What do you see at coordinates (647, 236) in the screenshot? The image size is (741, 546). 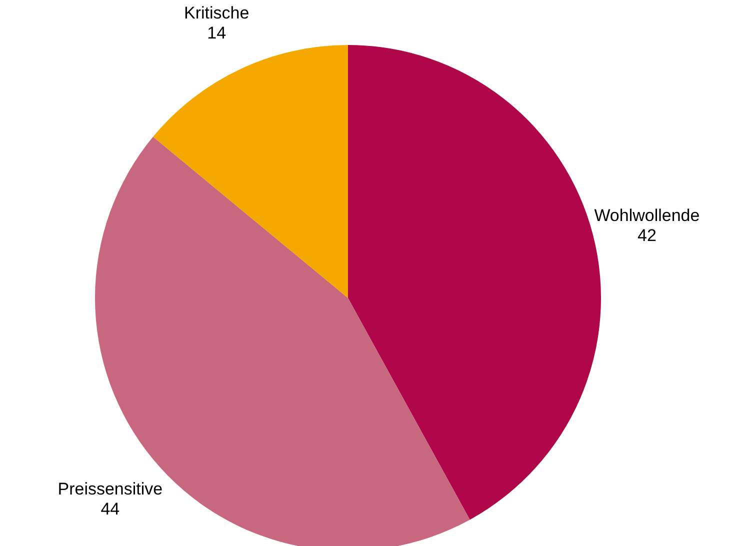 I see `data-label: 42` at bounding box center [647, 236].